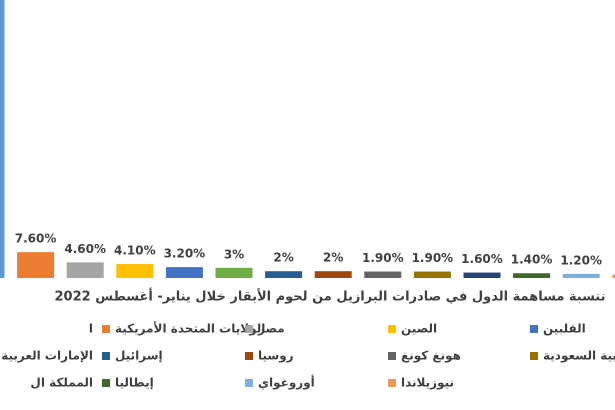 The width and height of the screenshot is (615, 410). I want to click on legend-label: الصين, so click(419, 329).